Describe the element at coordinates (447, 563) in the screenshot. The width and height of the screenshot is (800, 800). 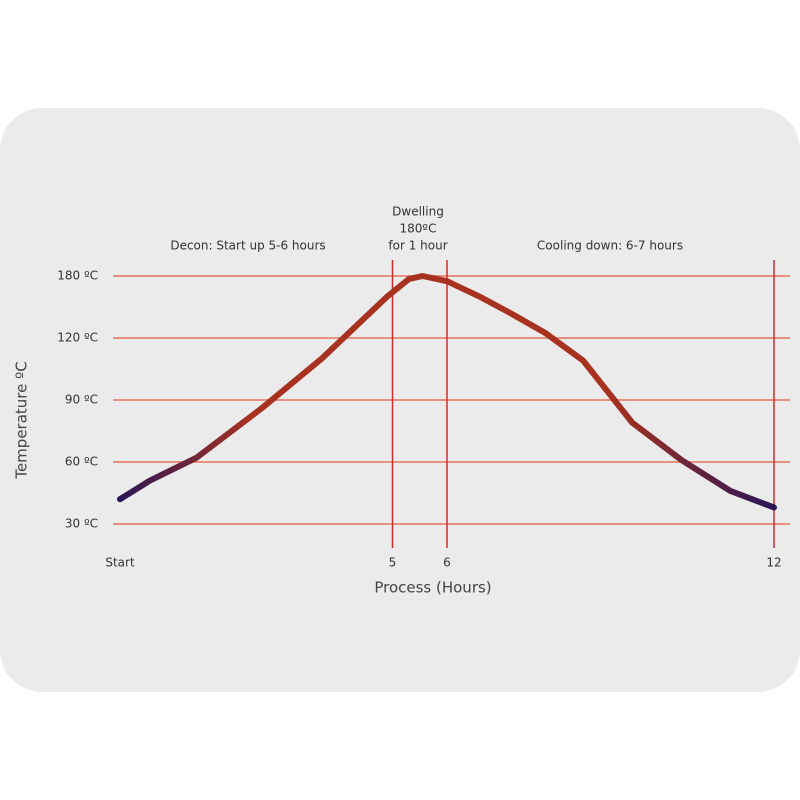
I see `x-tick-label: 6` at that location.